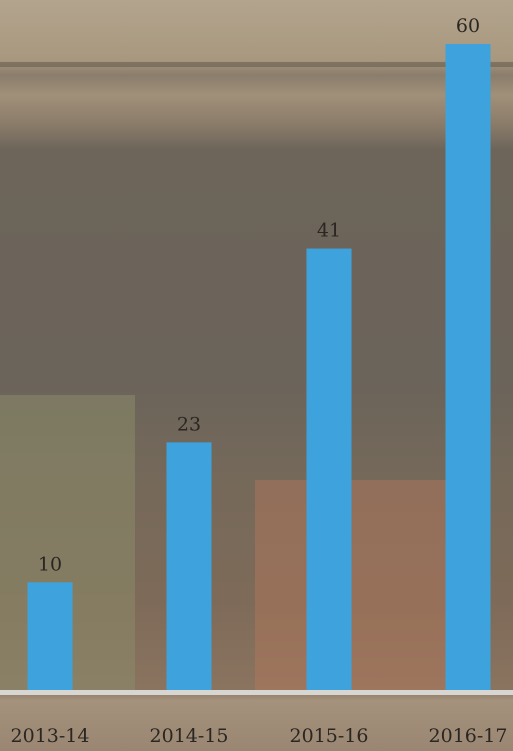  What do you see at coordinates (50, 564) in the screenshot?
I see `value-label: 10` at bounding box center [50, 564].